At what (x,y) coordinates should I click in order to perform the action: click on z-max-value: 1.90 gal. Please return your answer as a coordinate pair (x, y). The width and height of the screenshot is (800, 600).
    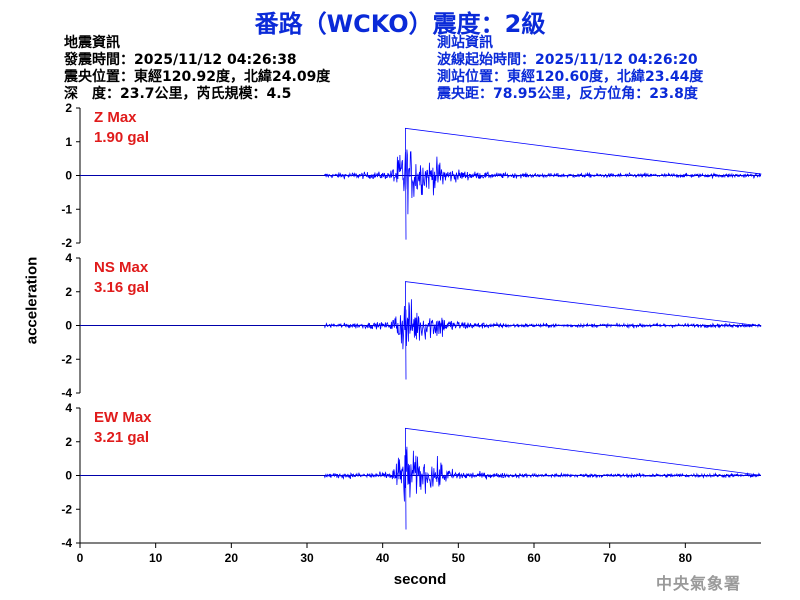
    Looking at the image, I should click on (122, 137).